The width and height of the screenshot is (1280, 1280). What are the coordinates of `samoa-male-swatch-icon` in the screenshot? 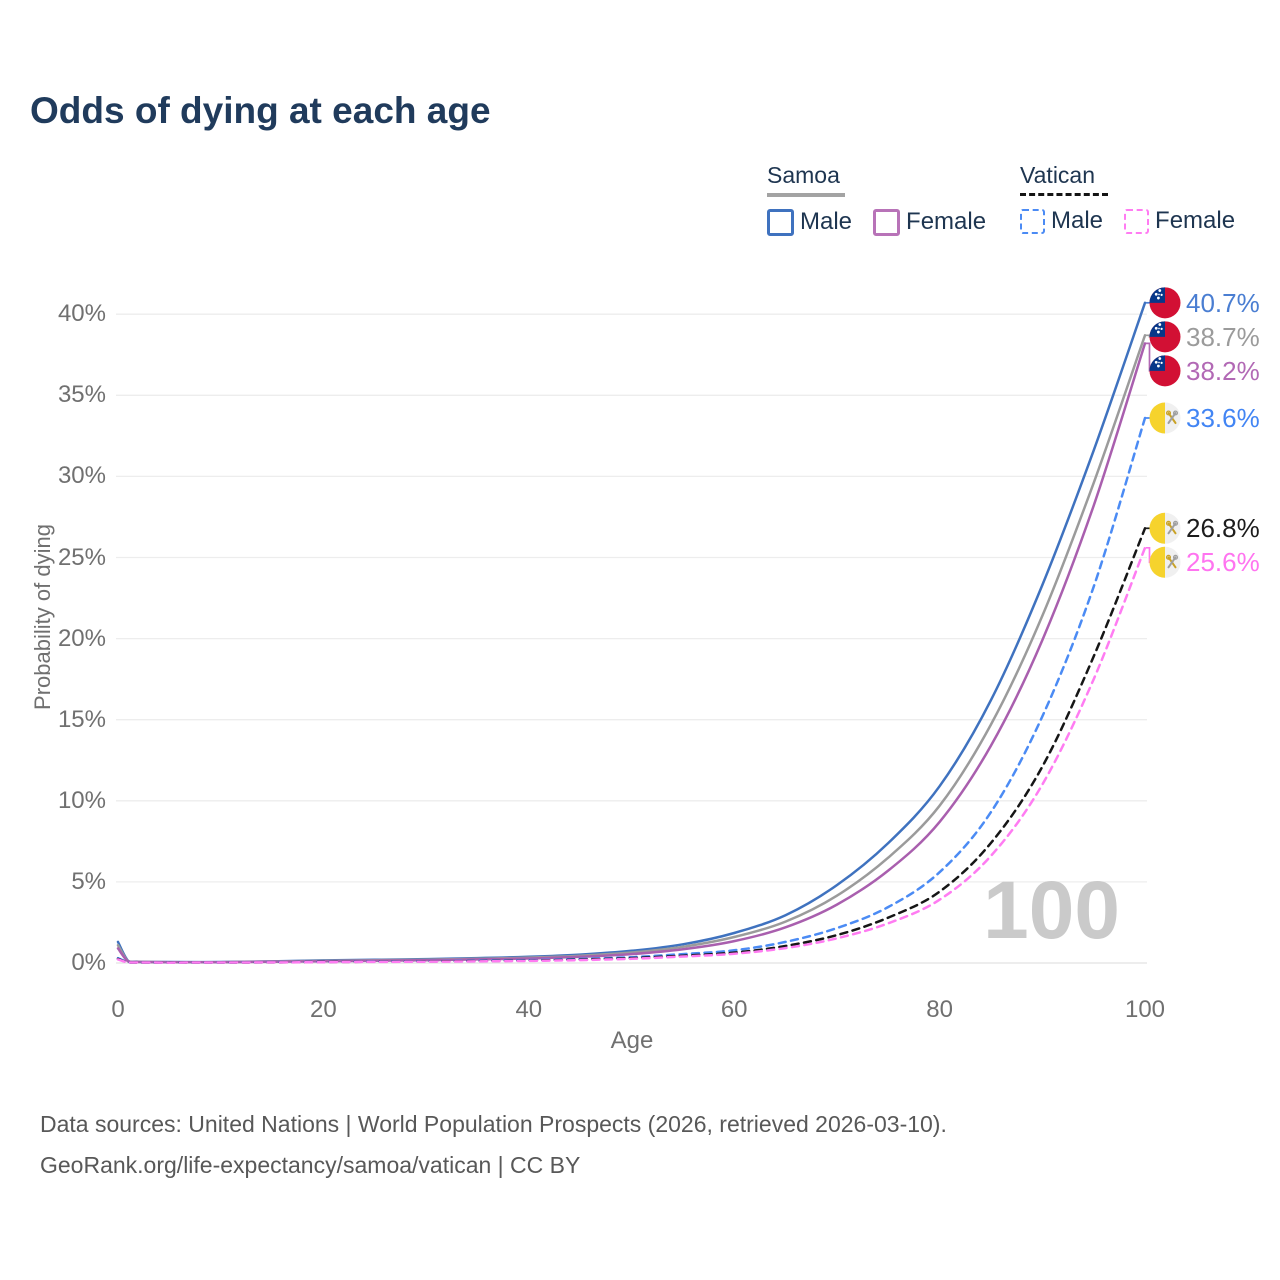 It's located at (780, 222).